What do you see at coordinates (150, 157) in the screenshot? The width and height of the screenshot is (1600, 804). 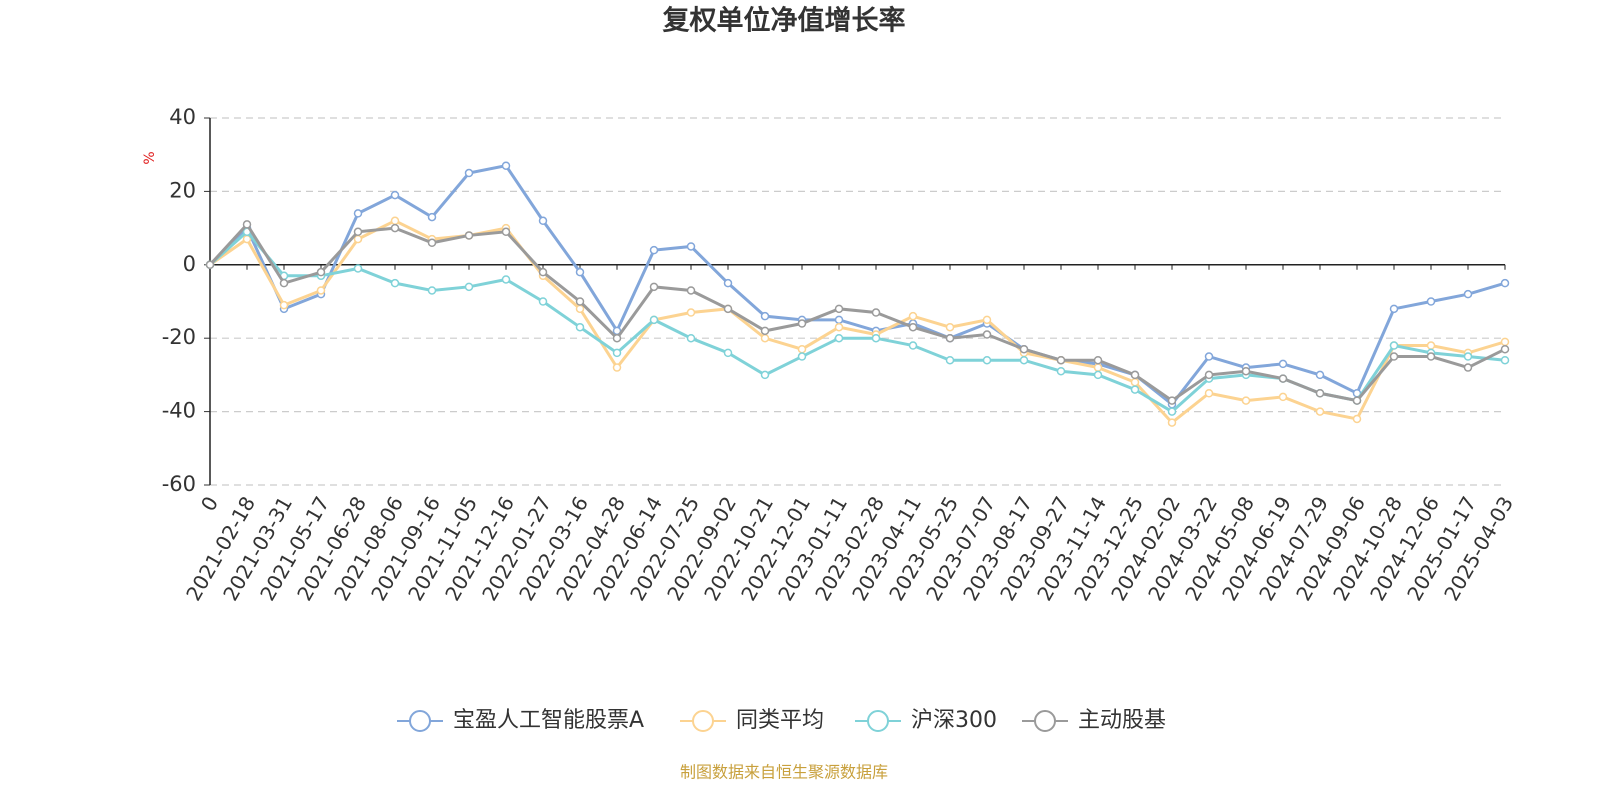 I see `y-axis-label: %` at bounding box center [150, 157].